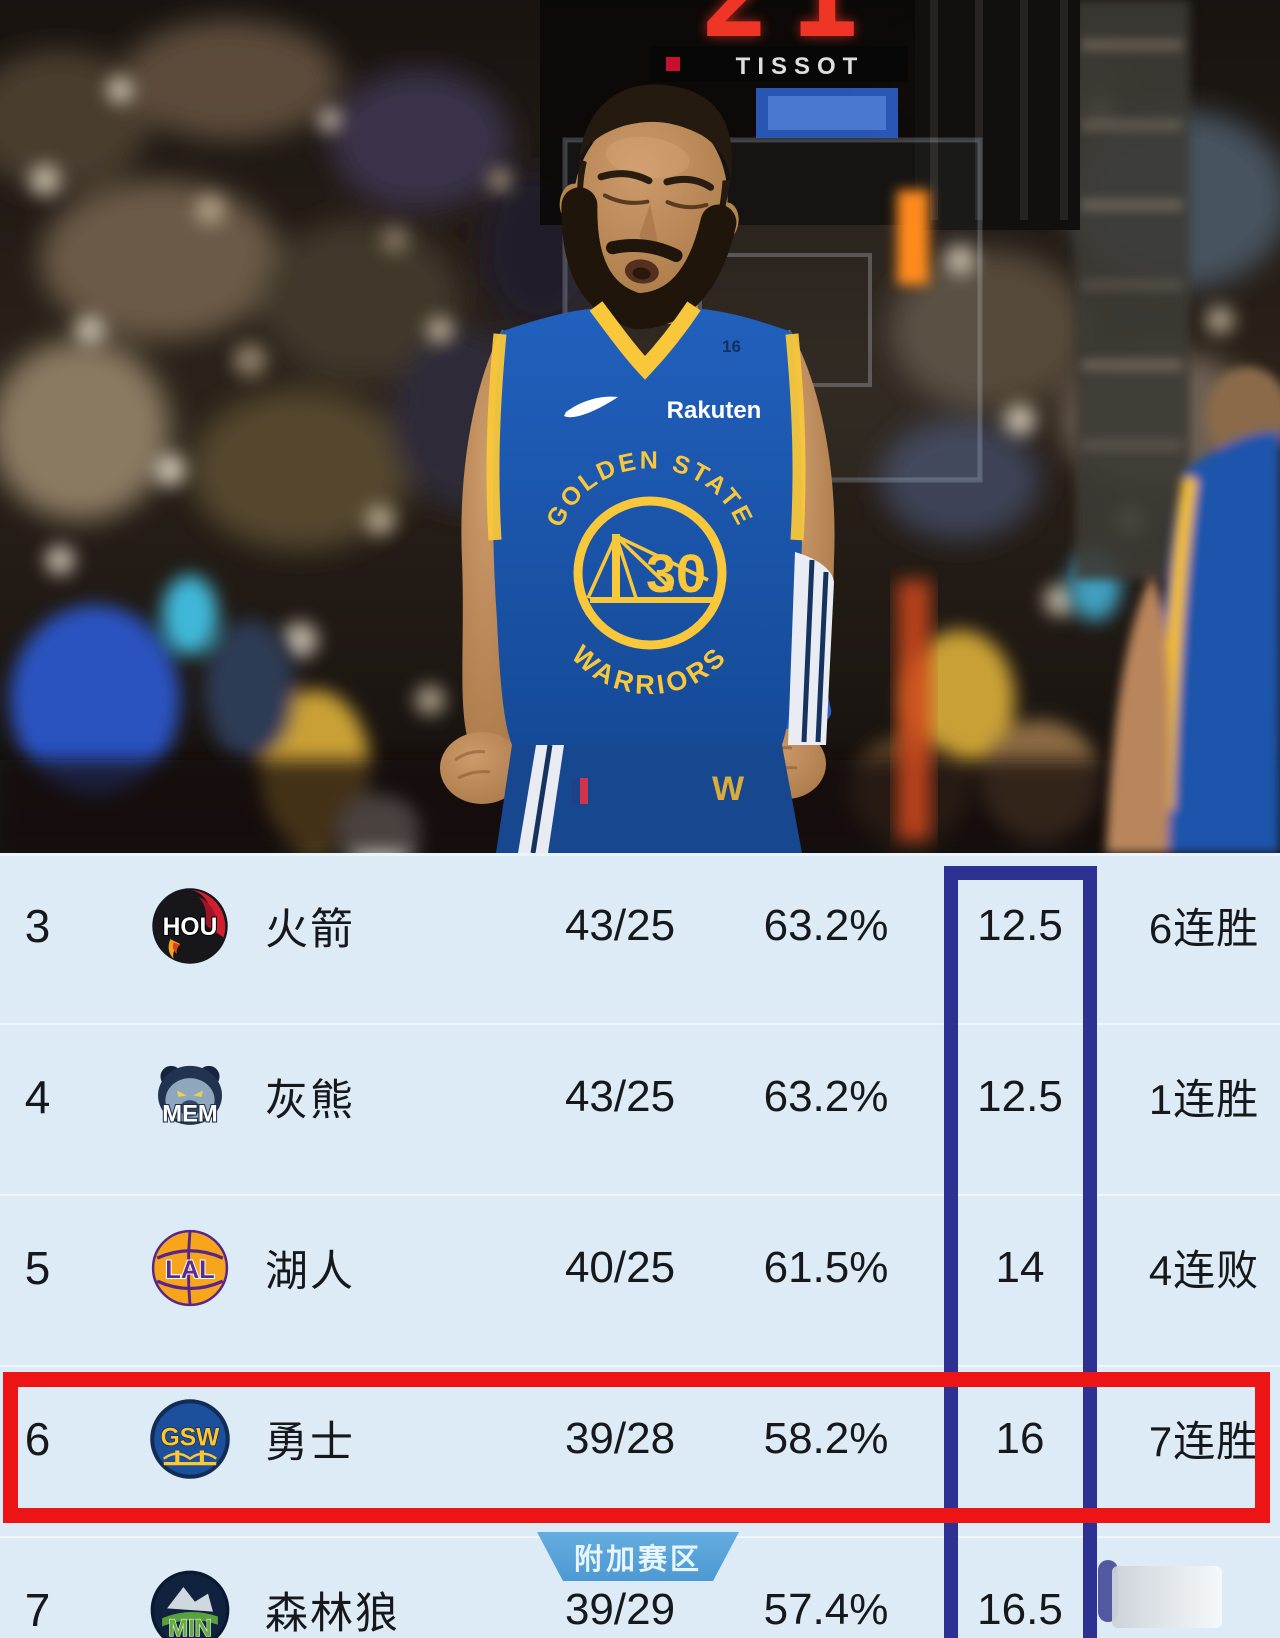 This screenshot has width=1280, height=1638. Describe the element at coordinates (620, 1267) in the screenshot. I see `team-record: 40/25` at that location.